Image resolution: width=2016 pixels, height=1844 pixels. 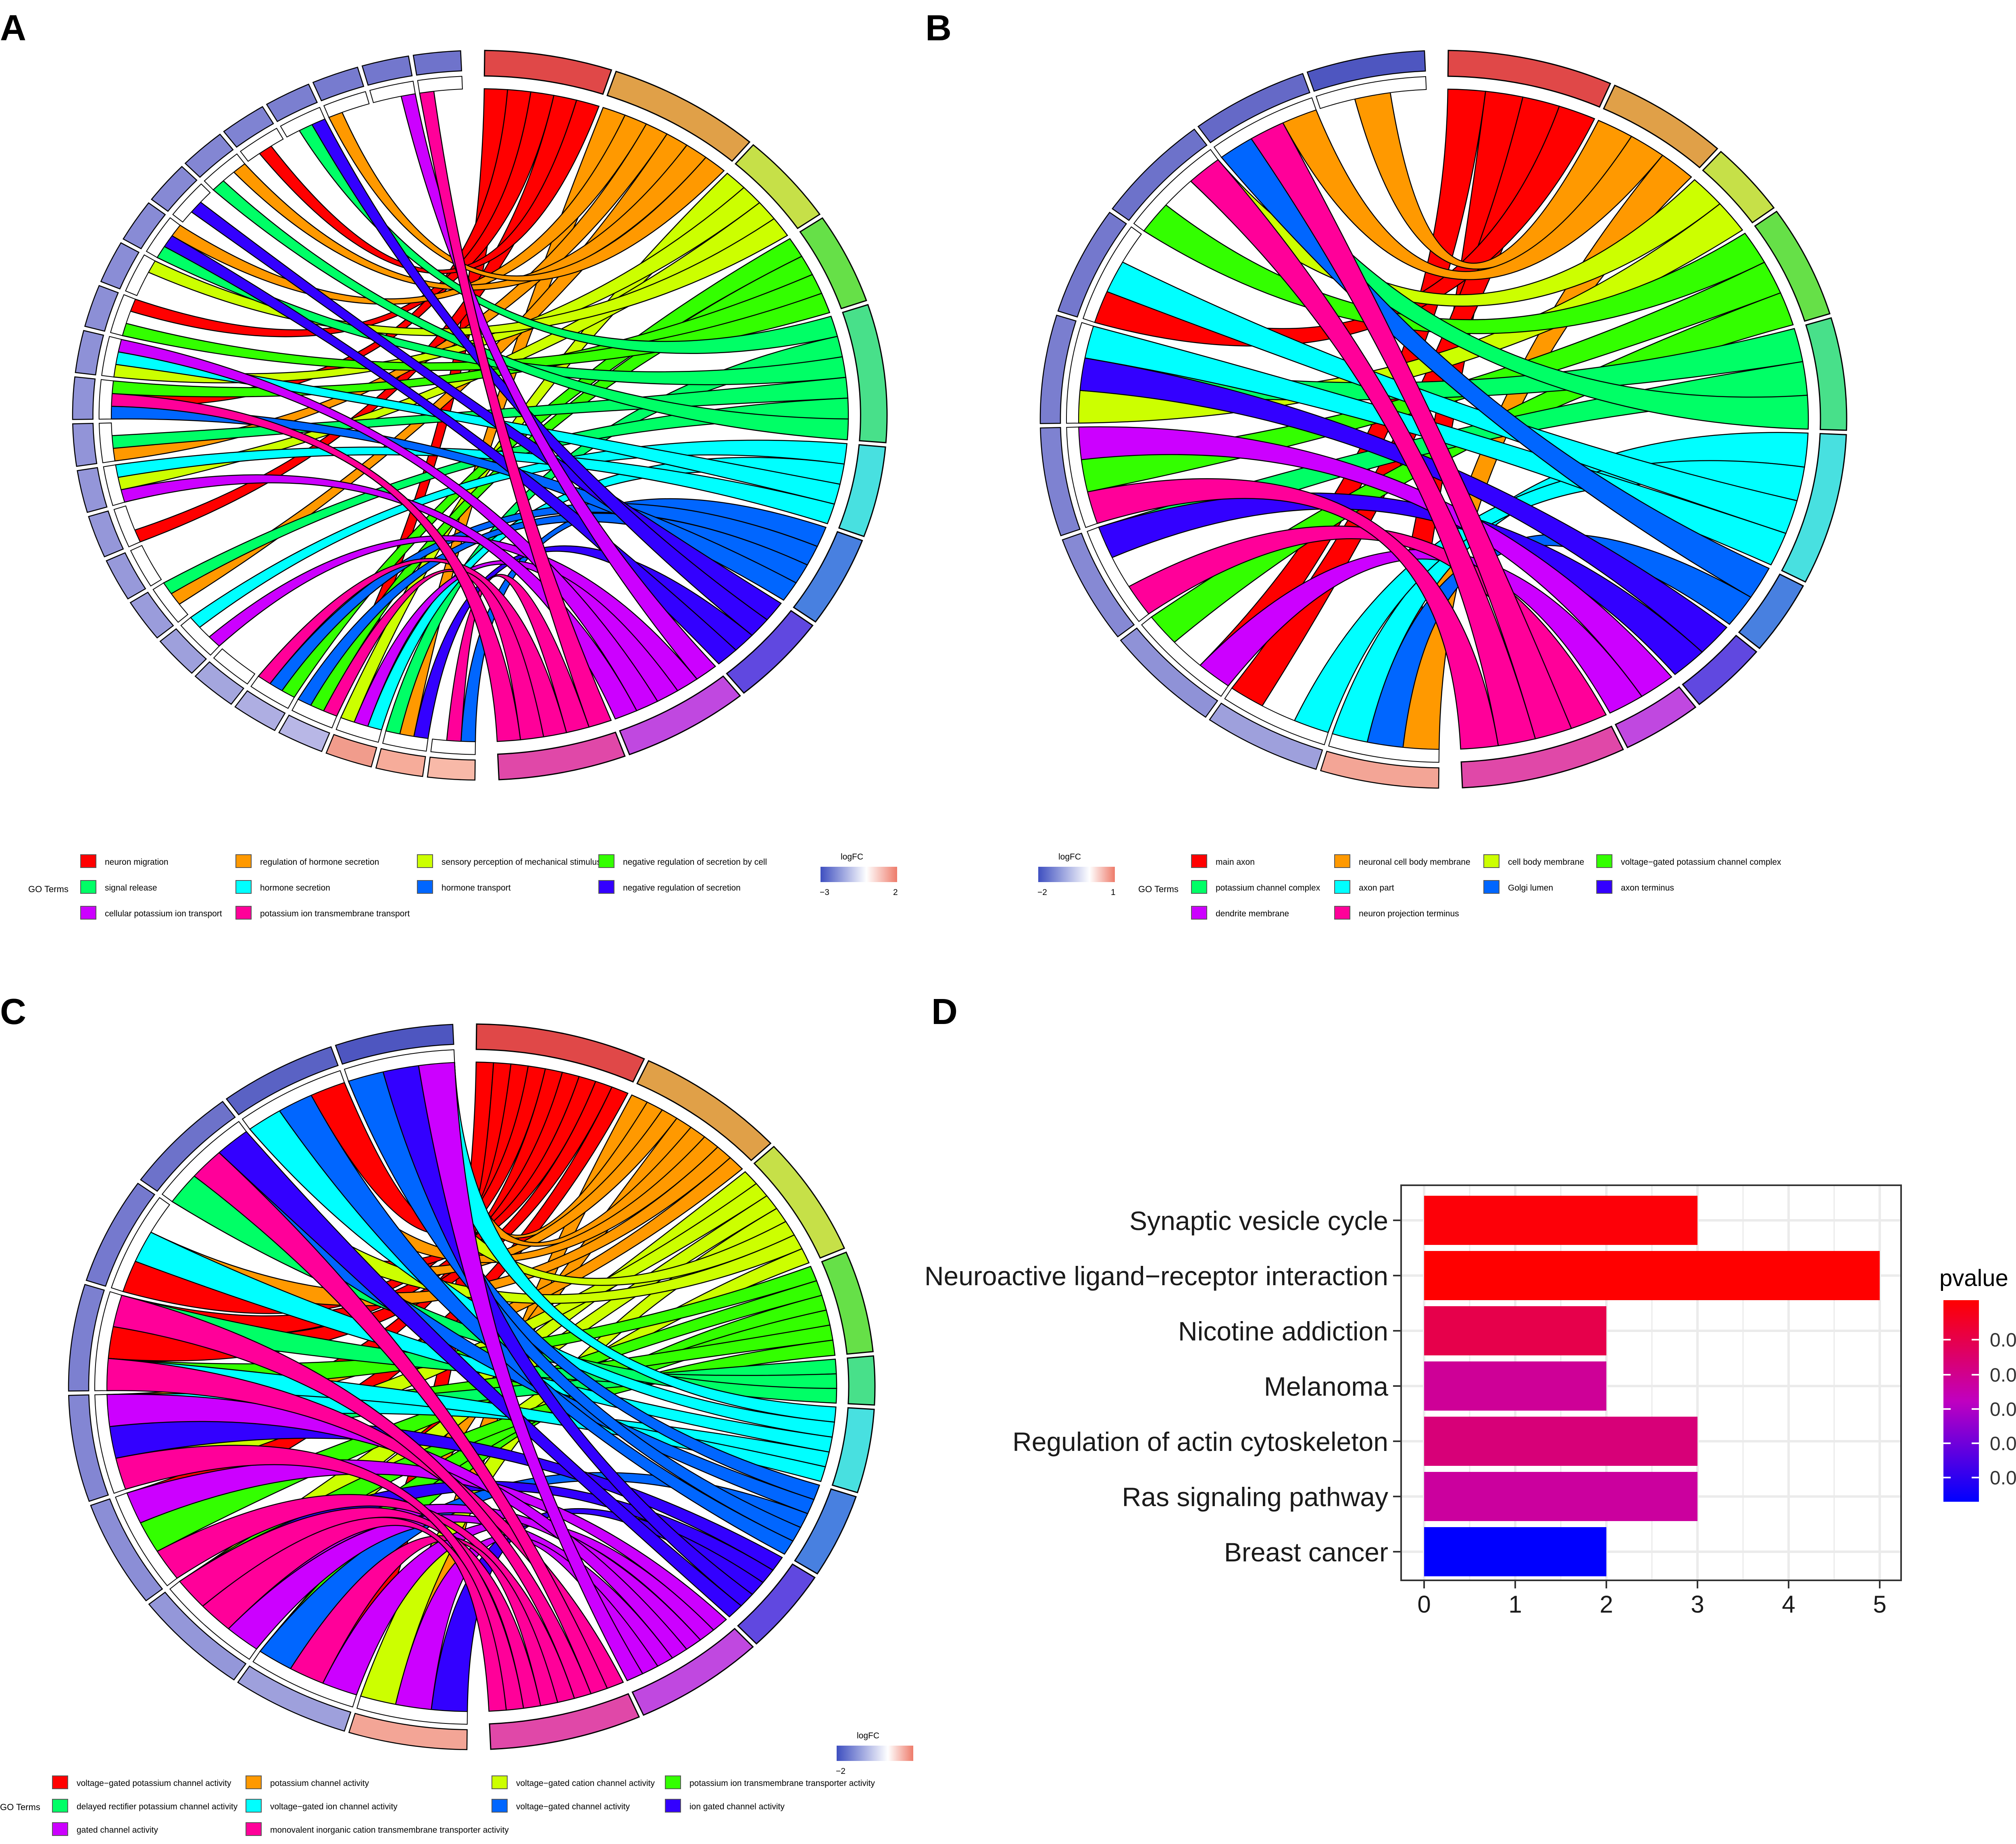 What do you see at coordinates (1701, 862) in the screenshot?
I see `legend-term-label: voltage−gated potassium channel complex` at bounding box center [1701, 862].